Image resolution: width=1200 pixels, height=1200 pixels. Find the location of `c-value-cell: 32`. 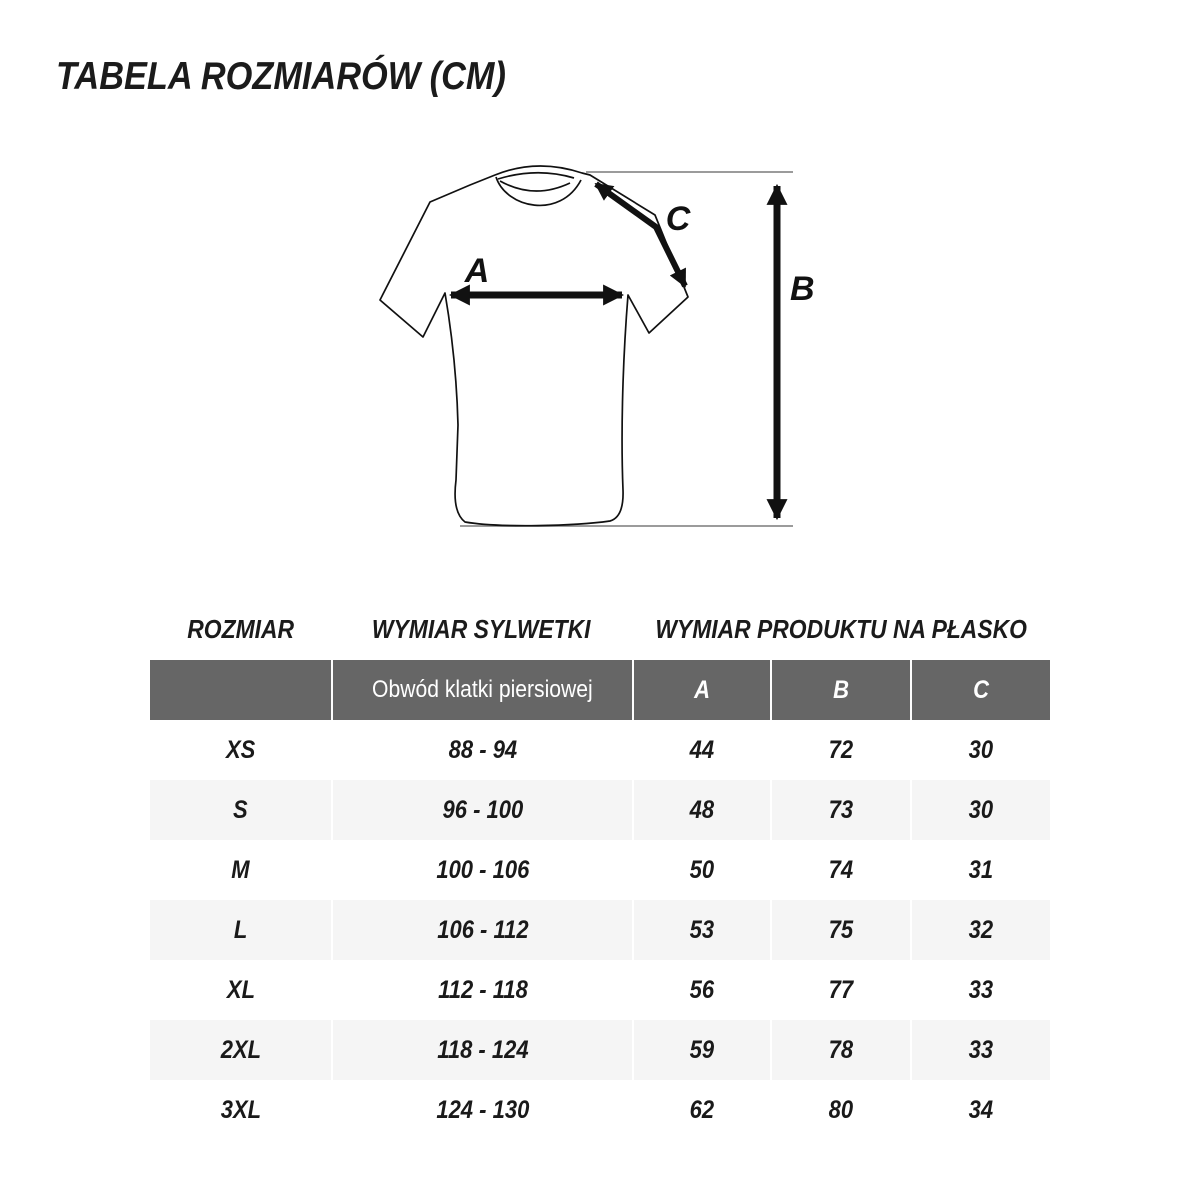

c-value-cell: 32 is located at coordinates (980, 930).